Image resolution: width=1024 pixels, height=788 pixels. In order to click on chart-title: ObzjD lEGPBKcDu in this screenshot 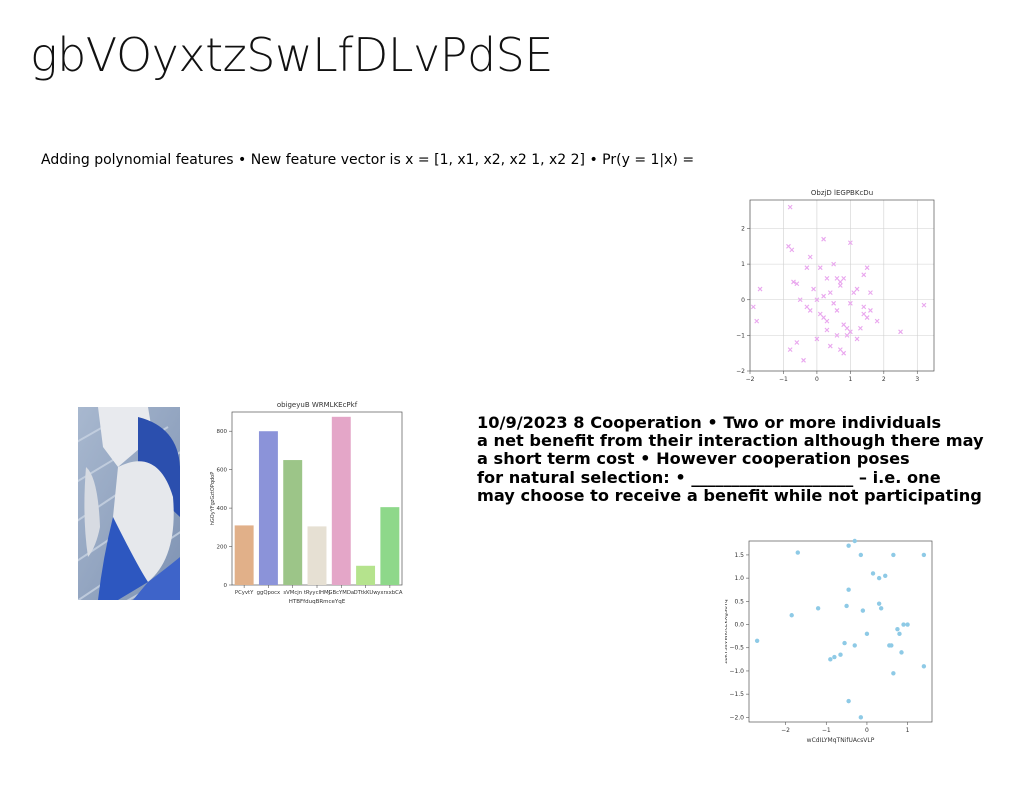, I will do `click(842, 193)`.